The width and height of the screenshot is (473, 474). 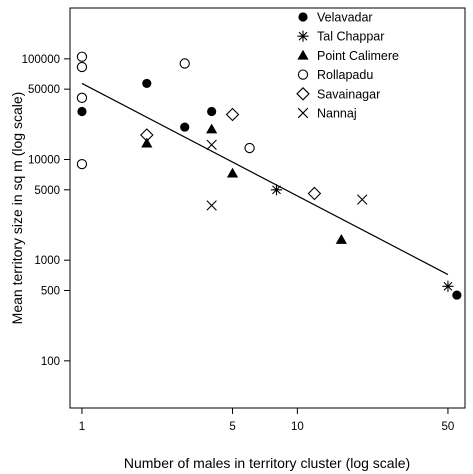 I want to click on legend-label: Rollapadu, so click(x=345, y=75).